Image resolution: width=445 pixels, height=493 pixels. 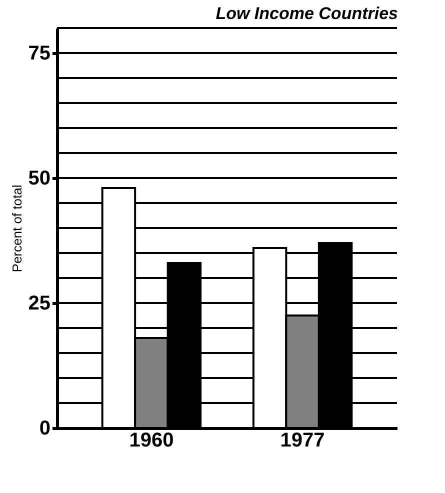 What do you see at coordinates (39, 179) in the screenshot?
I see `y-tick-label: 50` at bounding box center [39, 179].